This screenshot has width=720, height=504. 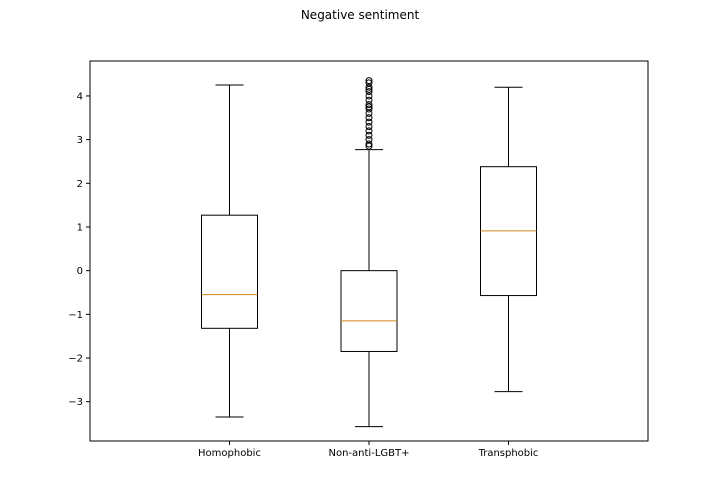 What do you see at coordinates (80, 184) in the screenshot?
I see `y-tick-label: 2` at bounding box center [80, 184].